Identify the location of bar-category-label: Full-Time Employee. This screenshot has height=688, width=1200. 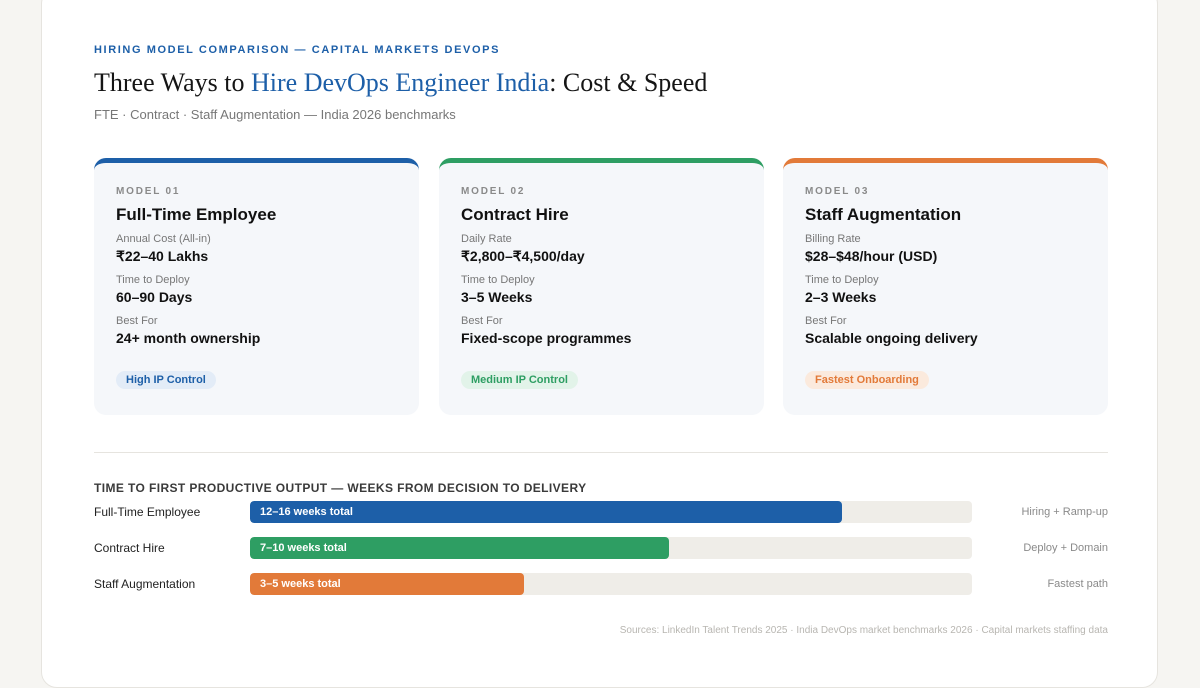
(147, 512).